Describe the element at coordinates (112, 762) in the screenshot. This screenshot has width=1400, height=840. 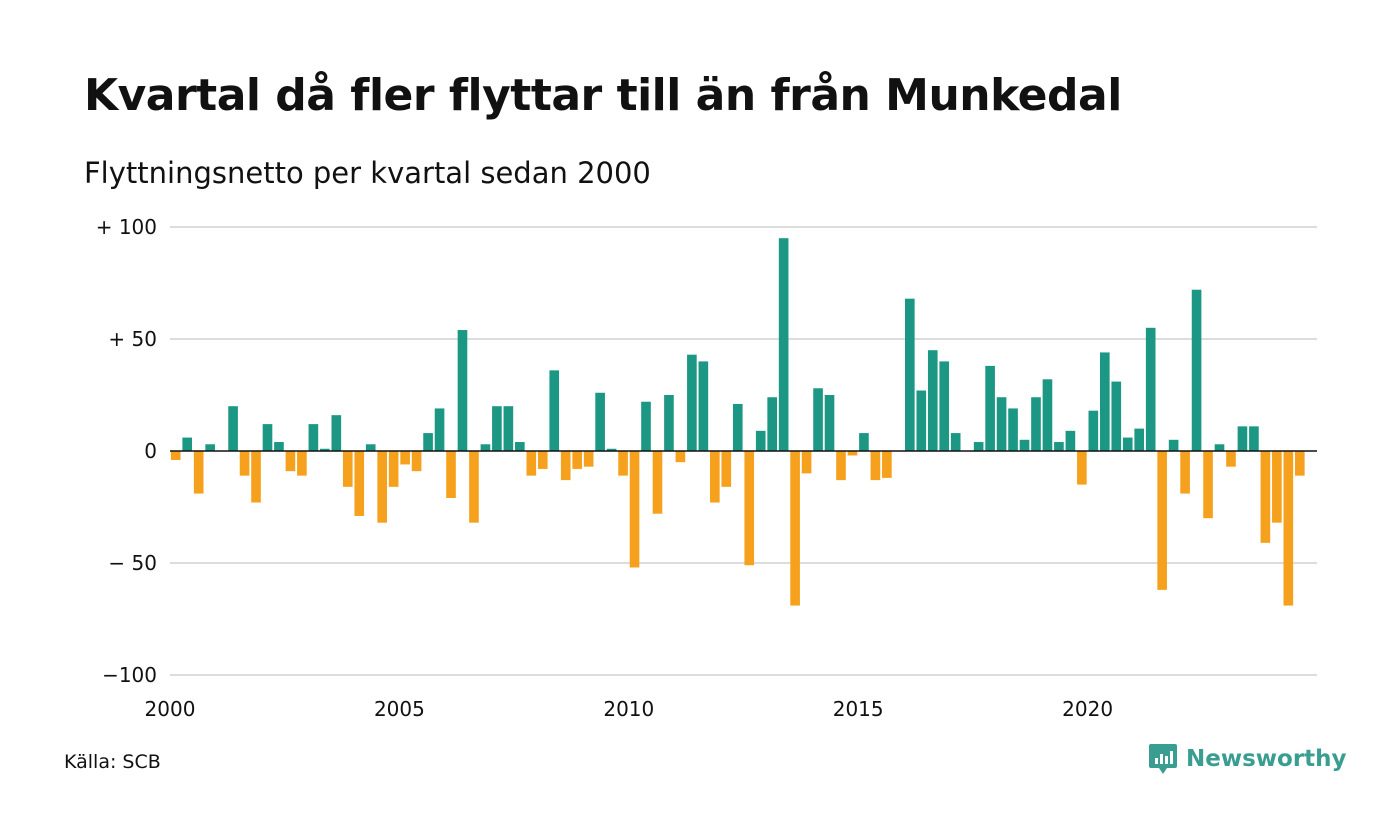
I see `source-note: Källa: SCB` at that location.